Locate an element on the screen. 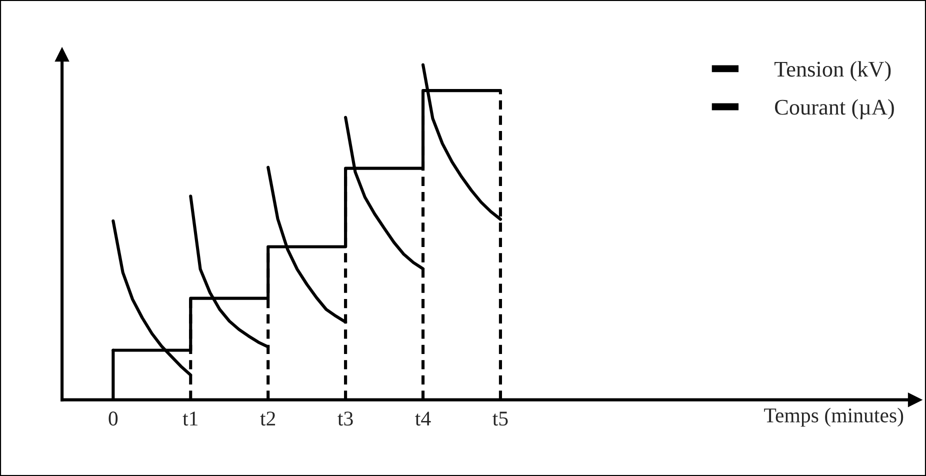 Image resolution: width=926 pixels, height=476 pixels. x-tick-label: t3 is located at coordinates (345, 419).